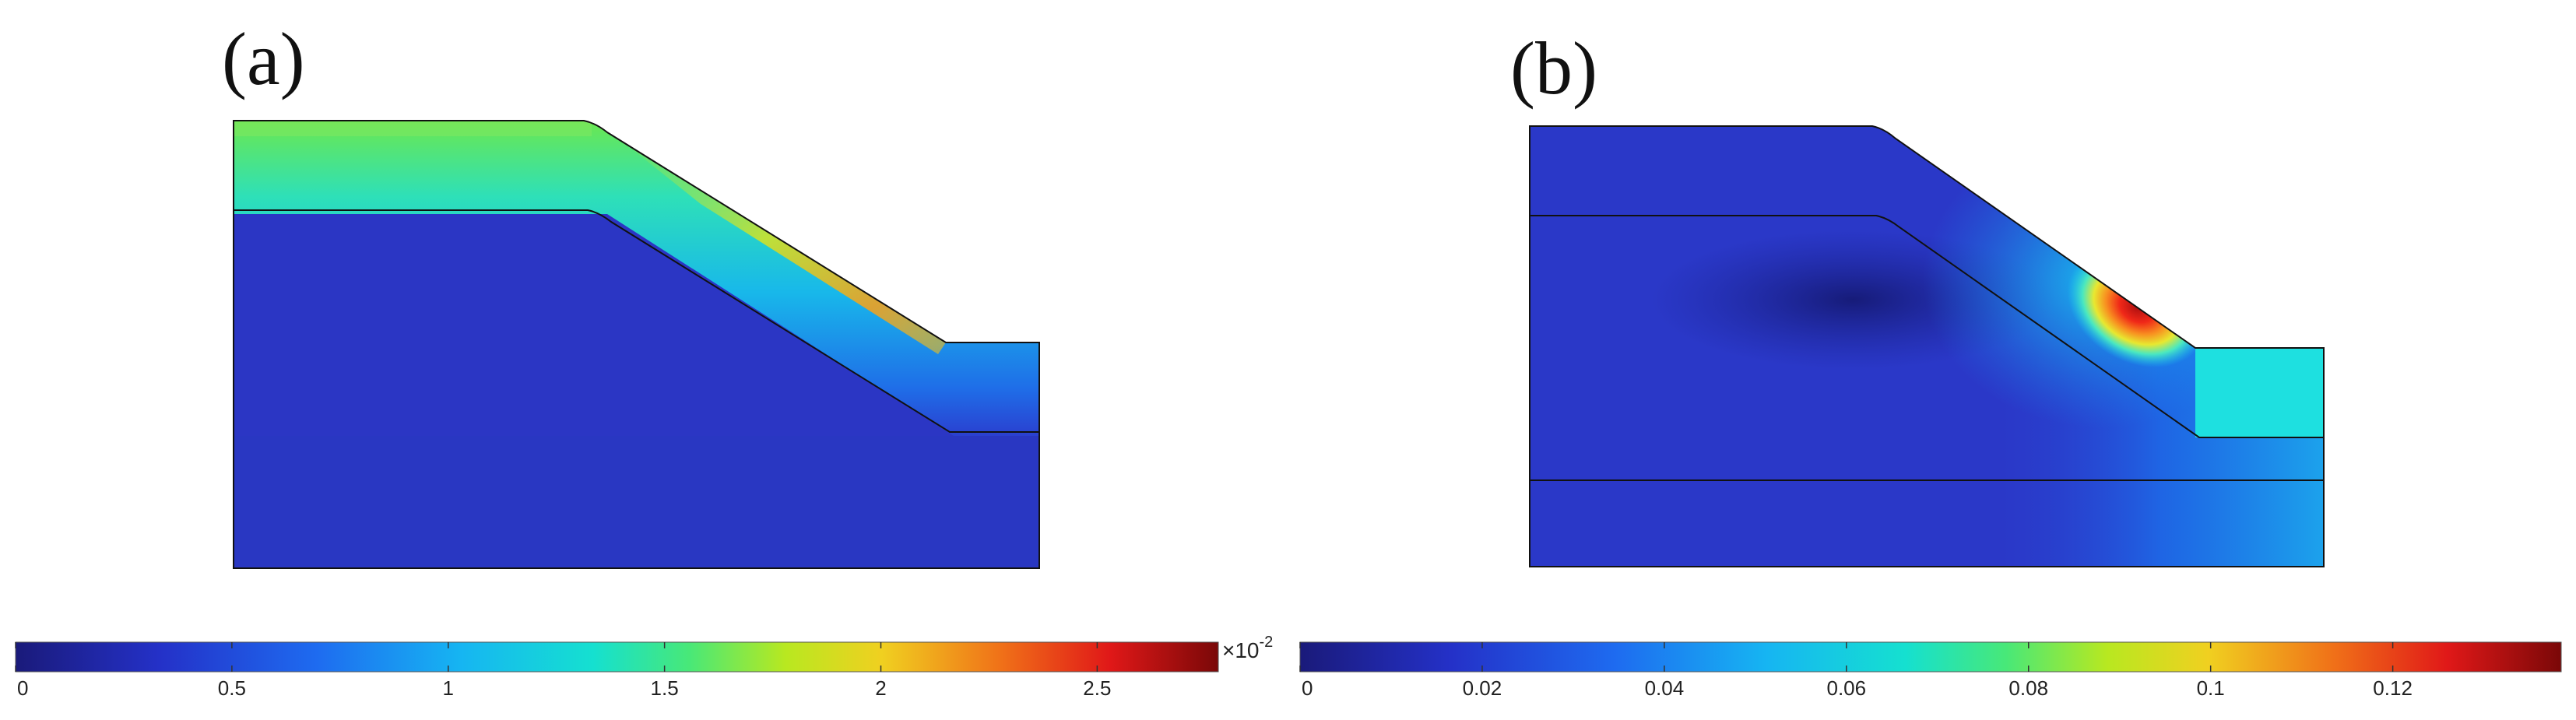 This screenshot has height=720, width=2576. I want to click on colorbar-b: 0 0.02 0.04 0.06 0.08 0.1 0.12, so click(1931, 671).